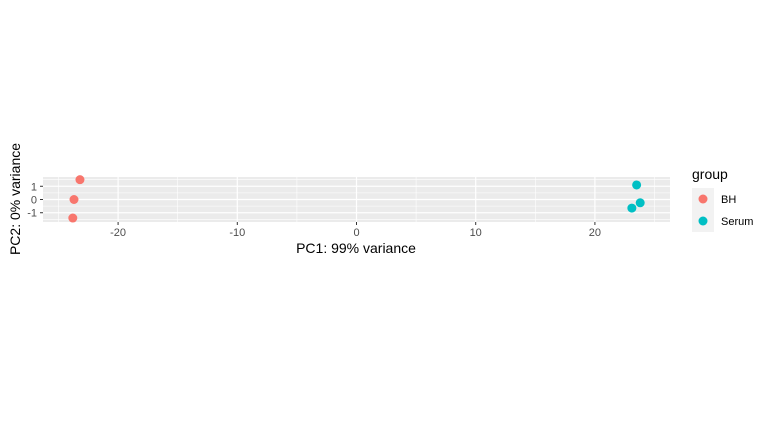 This screenshot has height=438, width=775. What do you see at coordinates (703, 221) in the screenshot?
I see `legend-symbol-serum` at bounding box center [703, 221].